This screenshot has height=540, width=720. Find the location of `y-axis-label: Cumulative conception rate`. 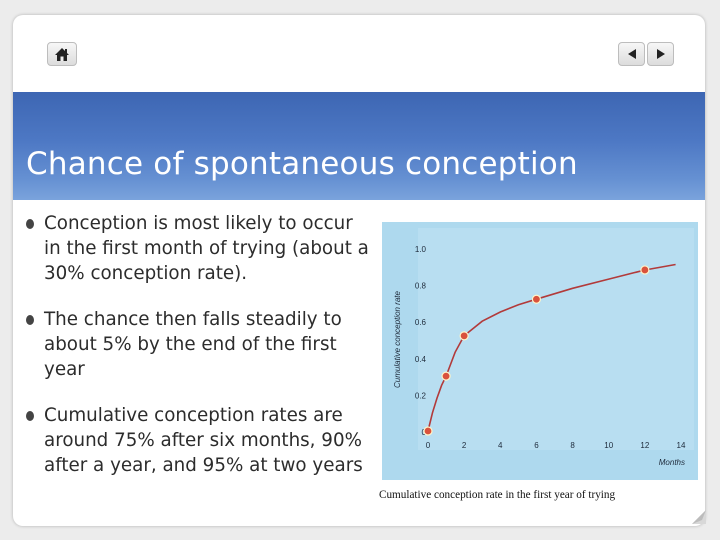

y-axis-label: Cumulative conception rate is located at coordinates (397, 338).